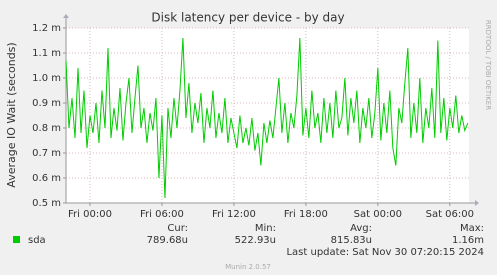  I want to click on x-tick-label: Fri 12:00, so click(234, 214).